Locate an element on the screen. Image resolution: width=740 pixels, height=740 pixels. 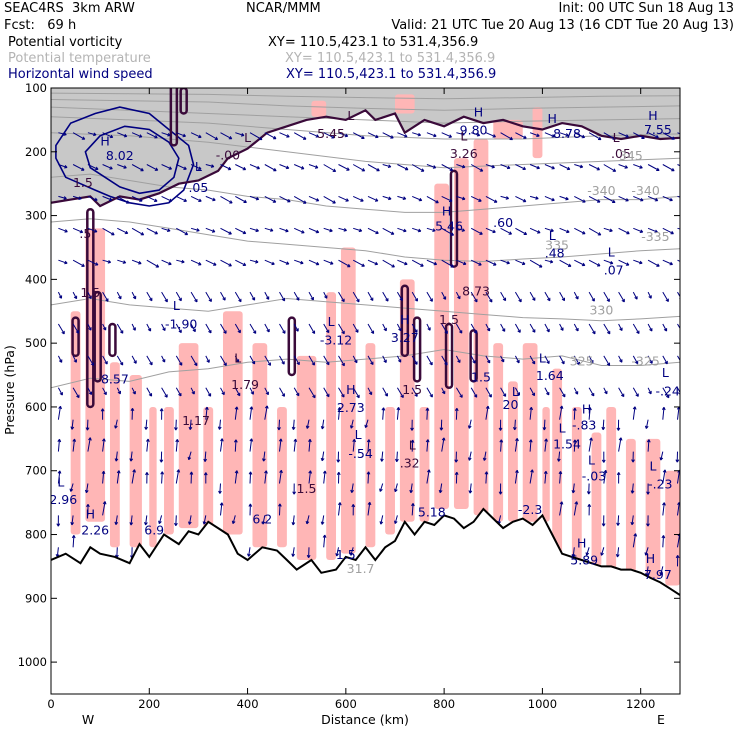
contour-annotation: .07 is located at coordinates (614, 269).